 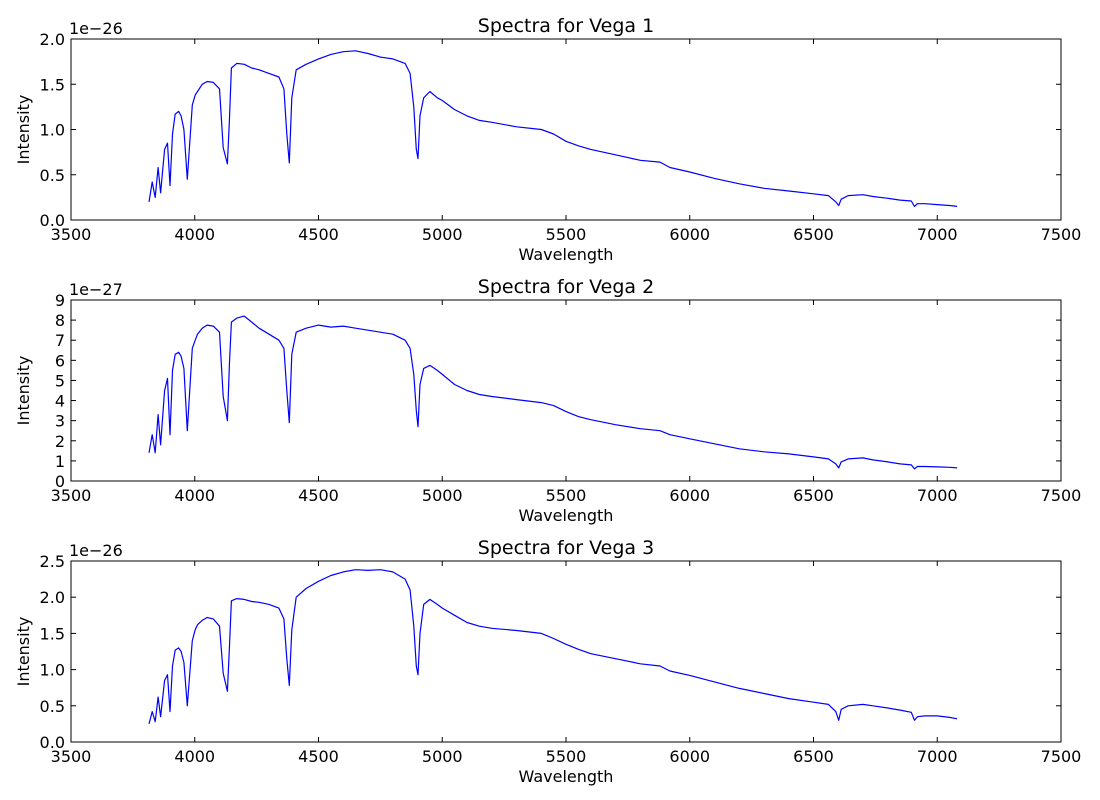 What do you see at coordinates (566, 26) in the screenshot?
I see `chart-title: Spectra for Vega 1` at bounding box center [566, 26].